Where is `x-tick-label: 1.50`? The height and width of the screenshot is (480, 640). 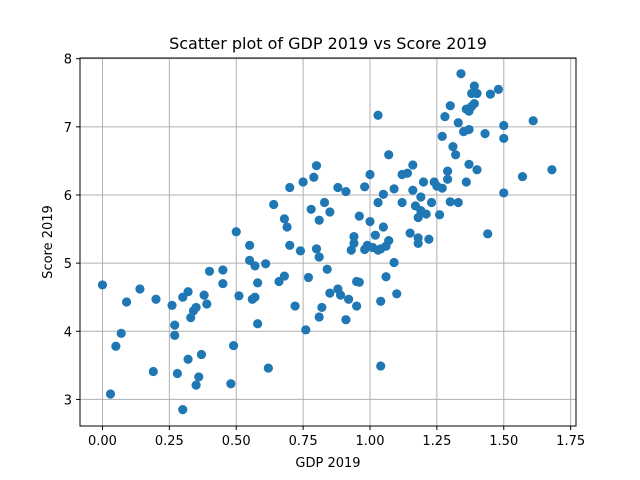 x-tick-label: 1.50 is located at coordinates (503, 441).